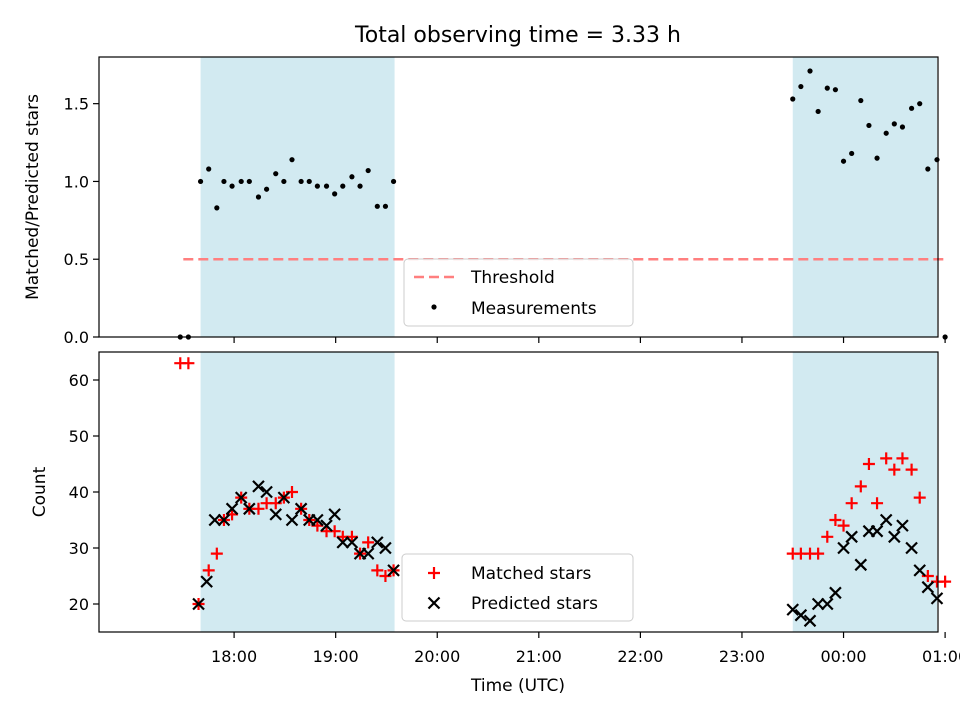 The width and height of the screenshot is (960, 720). Describe the element at coordinates (336, 656) in the screenshot. I see `time-x-tick-label: 19:00` at that location.